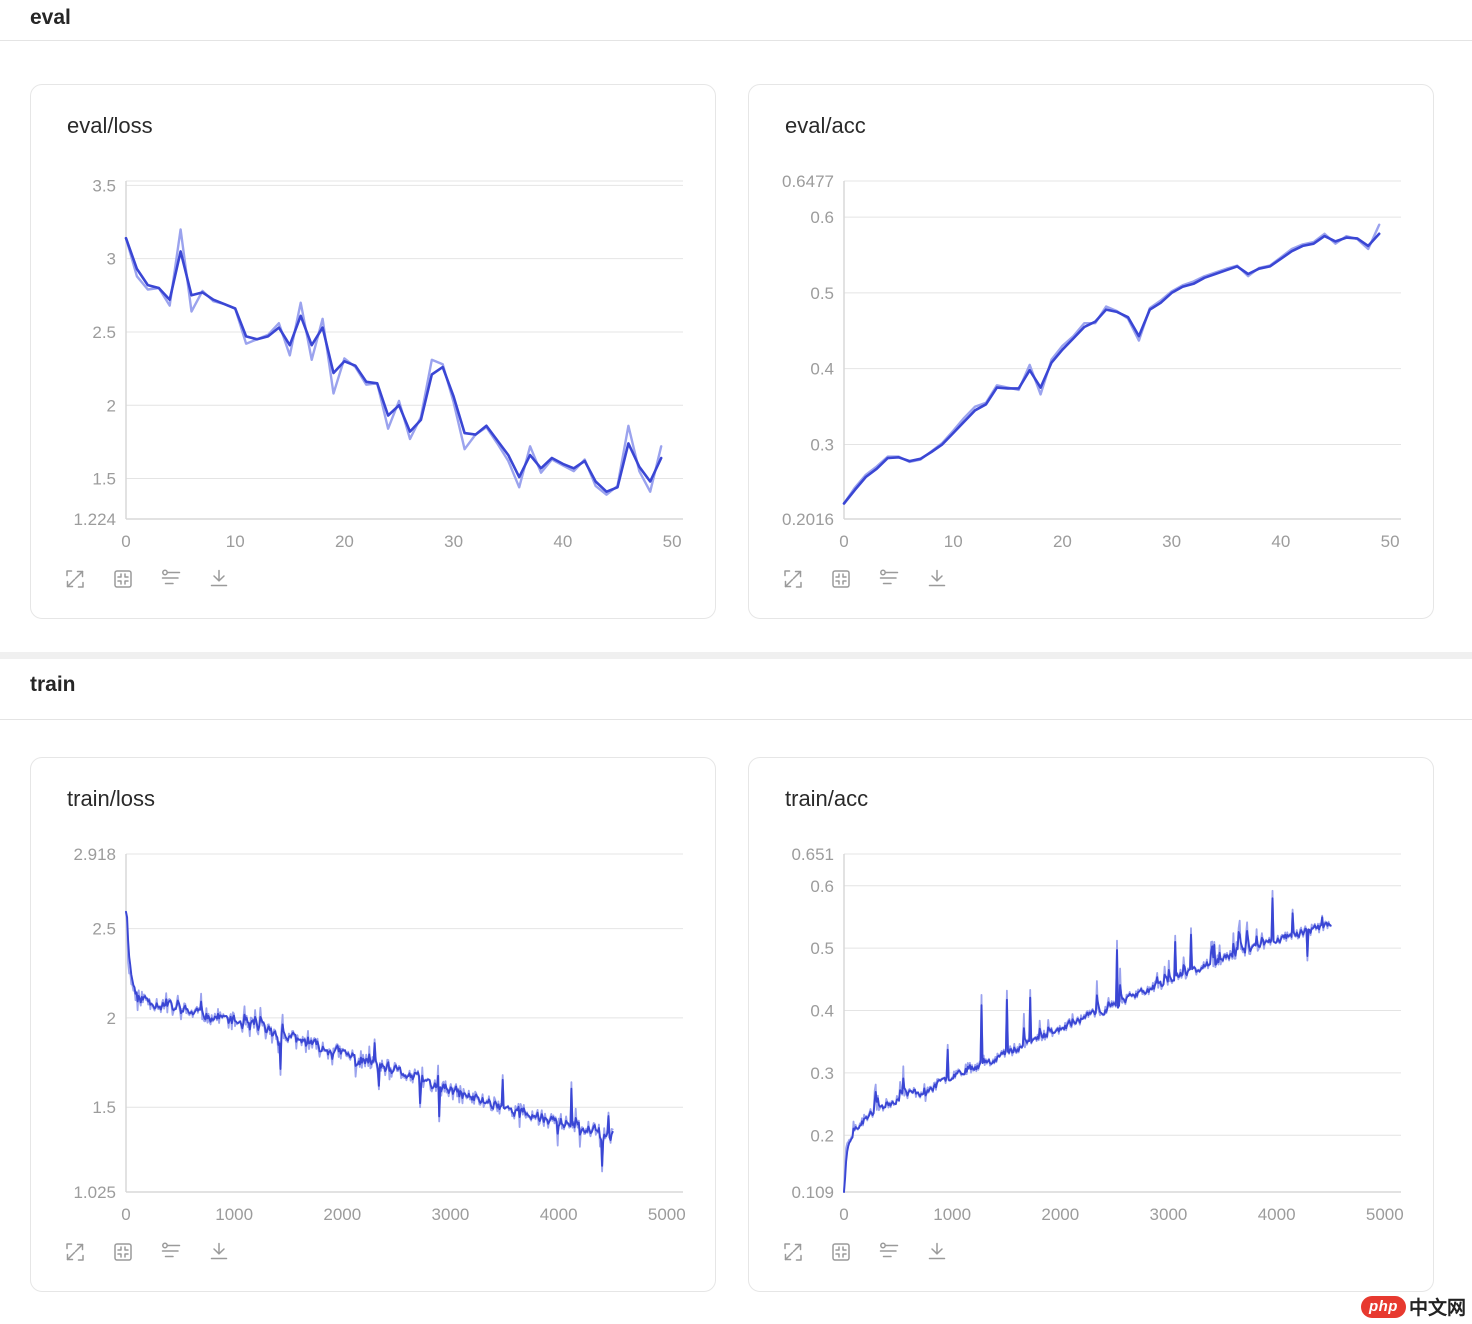  Describe the element at coordinates (373, 1038) in the screenshot. I see `train-loss-chart: 2.918 2.5 2 1.5 1.025 0 1000 2000 3000 4000 5000` at that location.